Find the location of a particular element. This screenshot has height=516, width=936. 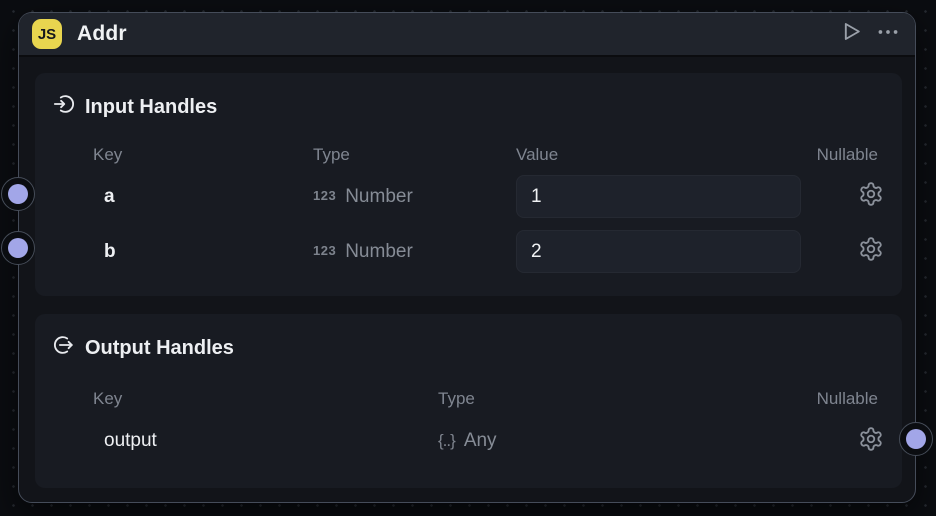

node-header: JS Addr is located at coordinates (467, 35).